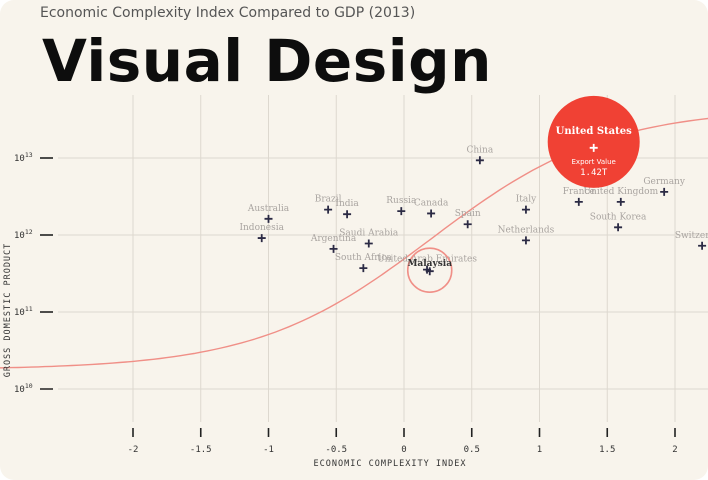 Image resolution: width=708 pixels, height=480 pixels. I want to click on x-tick-label: 1.5, so click(607, 450).